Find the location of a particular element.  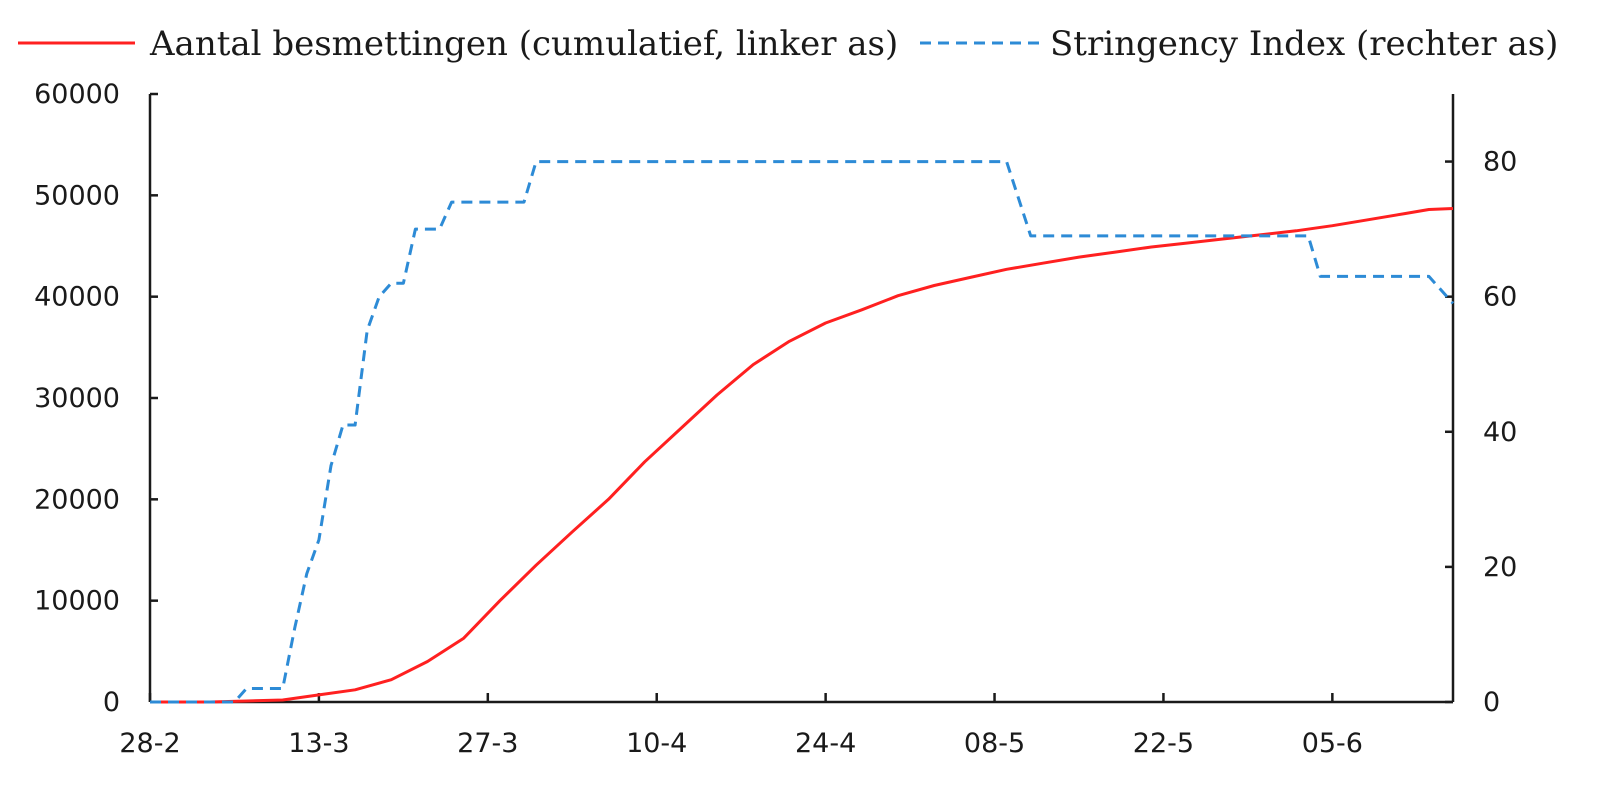

right-y-tick-label: 40 is located at coordinates (1500, 432).